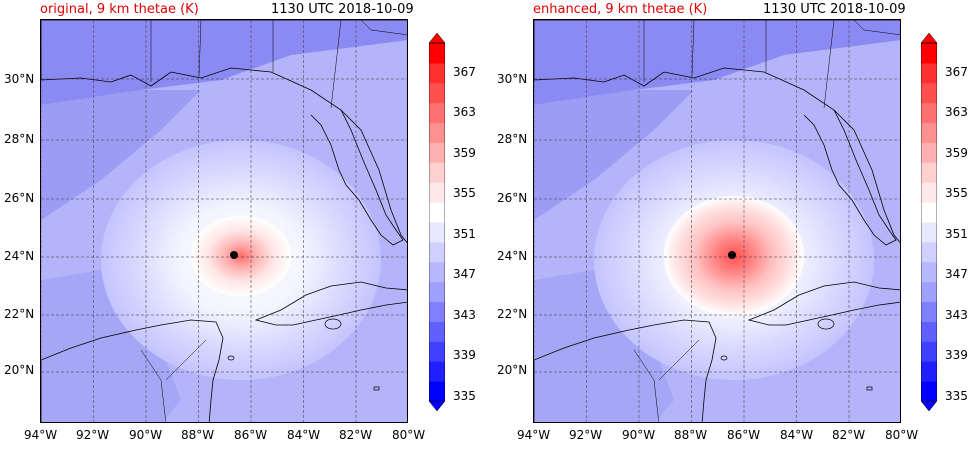 The image size is (972, 449). What do you see at coordinates (333, 324) in the screenshot?
I see `isle-of-youth` at bounding box center [333, 324].